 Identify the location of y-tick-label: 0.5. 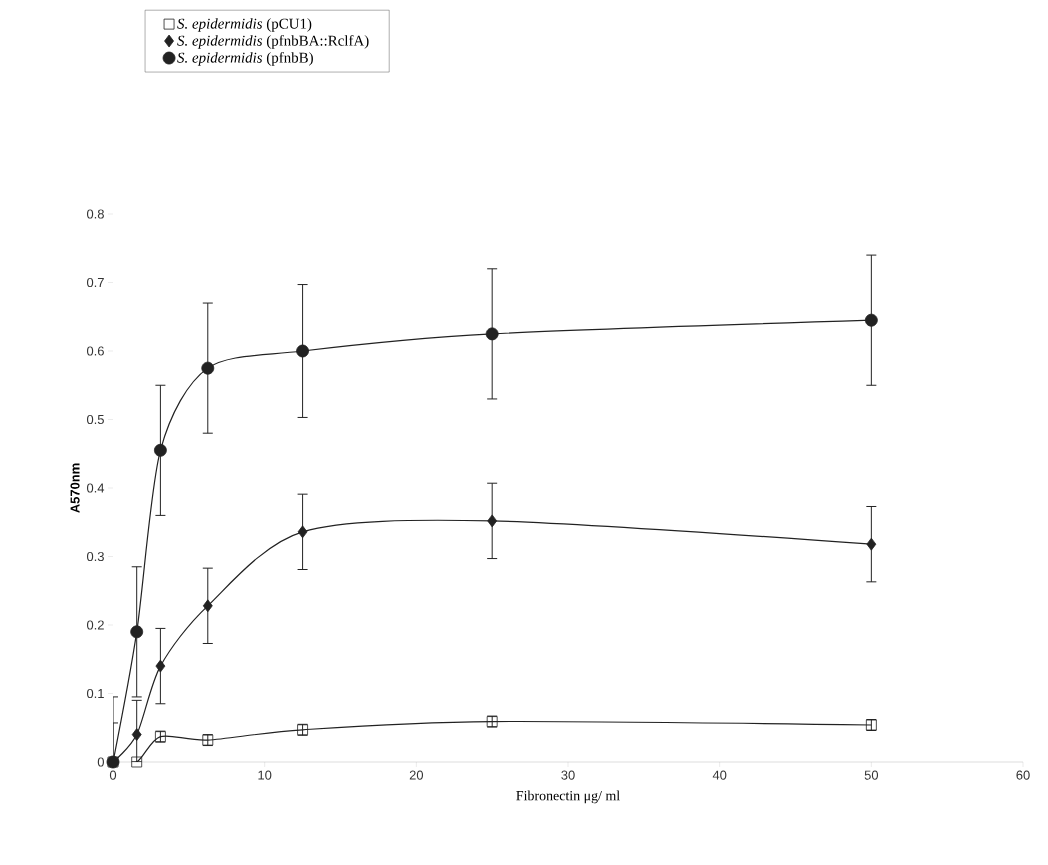
(95, 419).